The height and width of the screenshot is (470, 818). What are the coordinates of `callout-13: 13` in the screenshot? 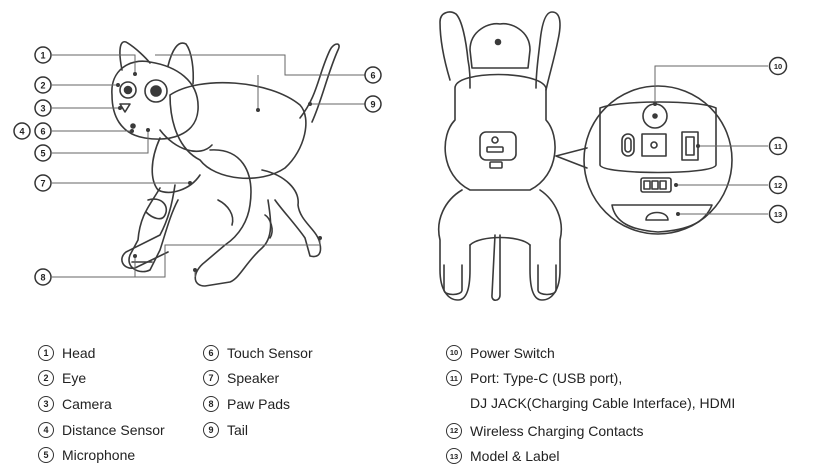 It's located at (778, 214).